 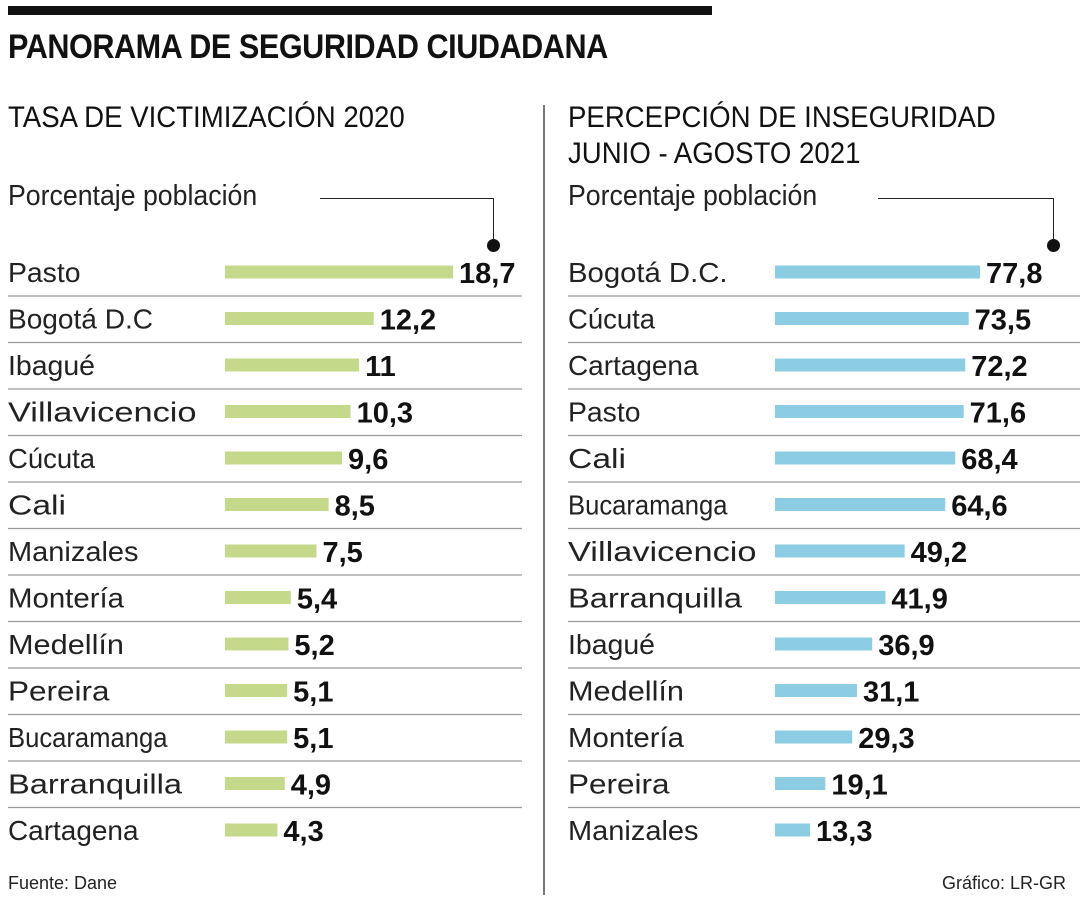 I want to click on bar-row: Bucaramanga 5,1, so click(x=265, y=742).